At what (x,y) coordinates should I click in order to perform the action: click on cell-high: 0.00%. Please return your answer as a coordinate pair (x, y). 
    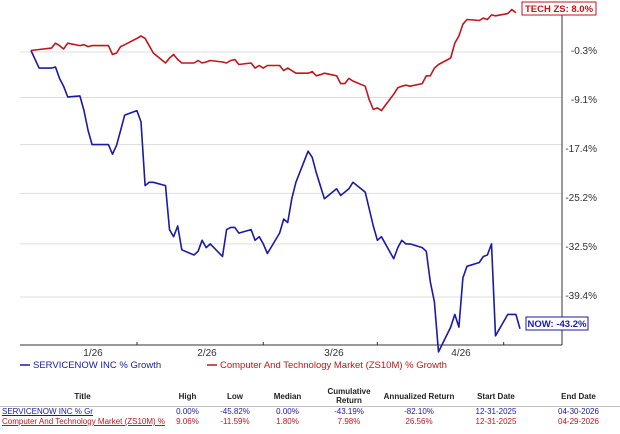
    Looking at the image, I should click on (187, 411).